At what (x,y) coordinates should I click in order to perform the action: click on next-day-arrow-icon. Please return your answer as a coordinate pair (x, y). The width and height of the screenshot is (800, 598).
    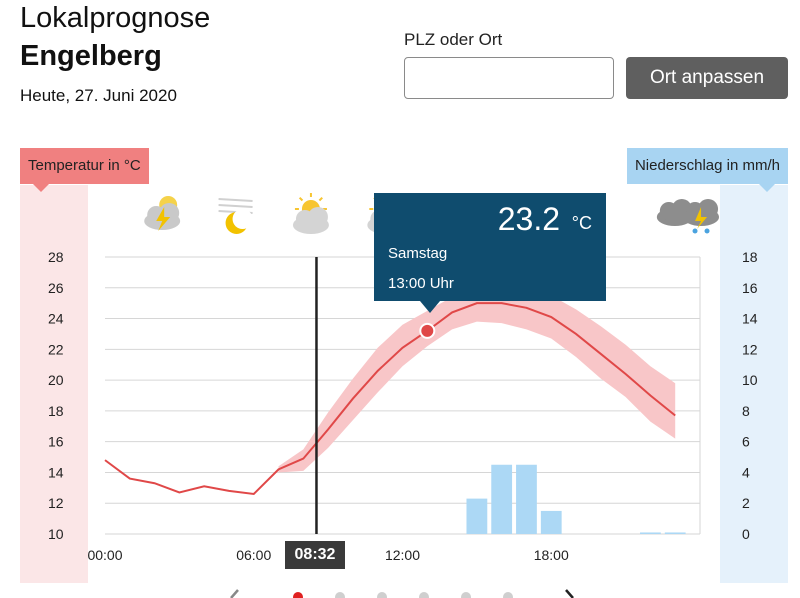
    Looking at the image, I should click on (569, 593).